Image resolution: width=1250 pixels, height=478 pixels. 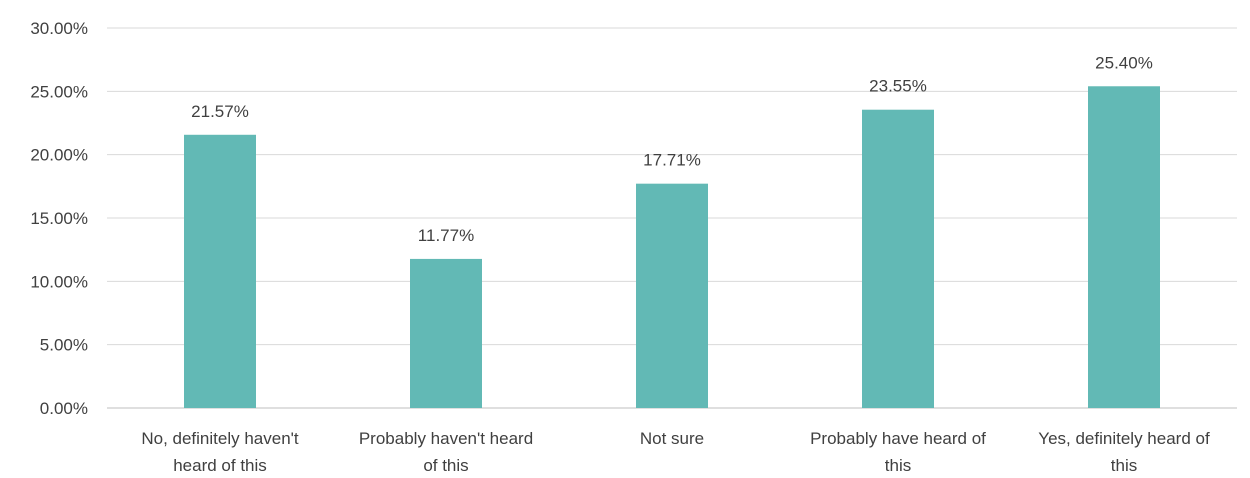 I want to click on x-tick-label: Not sure, so click(x=672, y=438).